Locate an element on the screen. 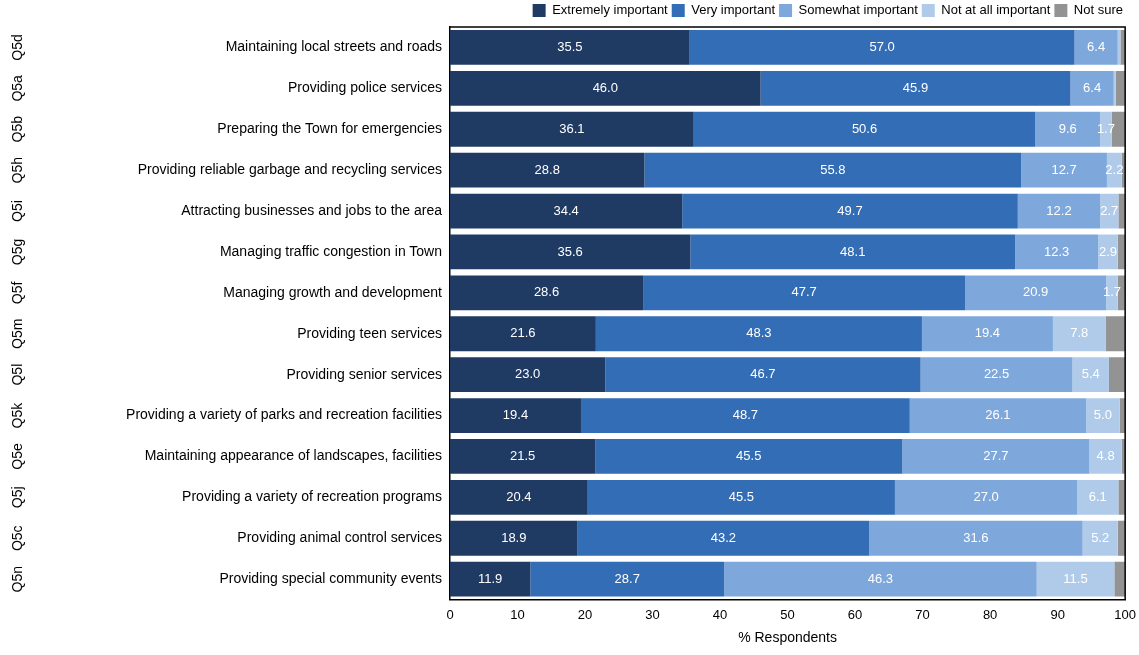 The height and width of the screenshot is (655, 1139). data-label: 21.6 is located at coordinates (523, 333).